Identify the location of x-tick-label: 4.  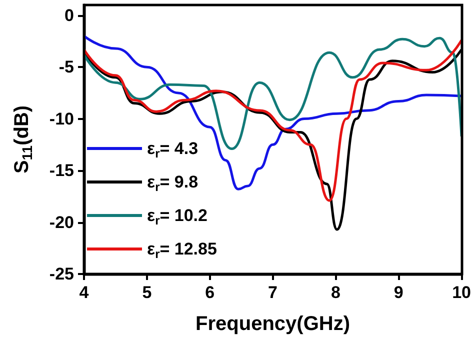
(84, 292).